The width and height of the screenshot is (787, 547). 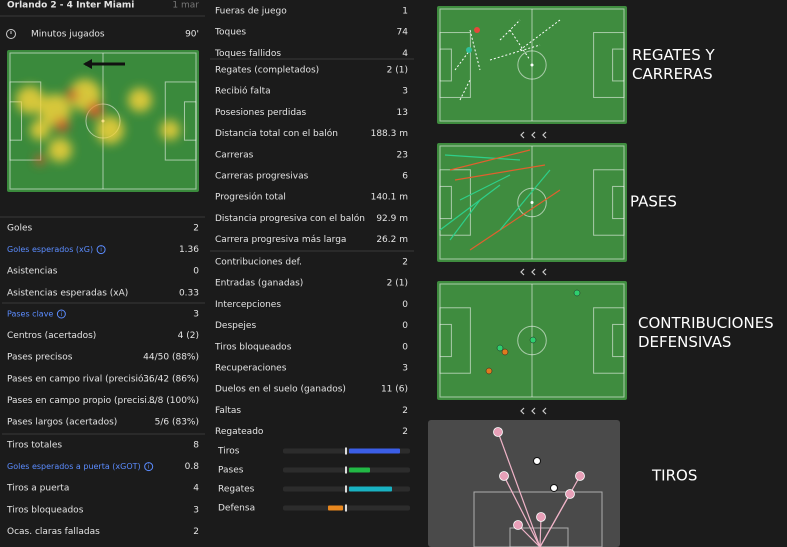 What do you see at coordinates (231, 471) in the screenshot?
I see `bar-label: Pases` at bounding box center [231, 471].